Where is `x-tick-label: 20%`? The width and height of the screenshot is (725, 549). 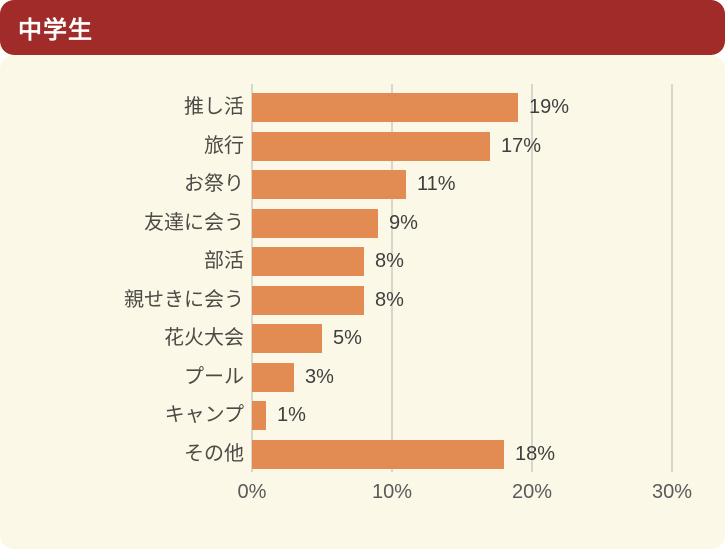 x-tick-label: 20% is located at coordinates (532, 492).